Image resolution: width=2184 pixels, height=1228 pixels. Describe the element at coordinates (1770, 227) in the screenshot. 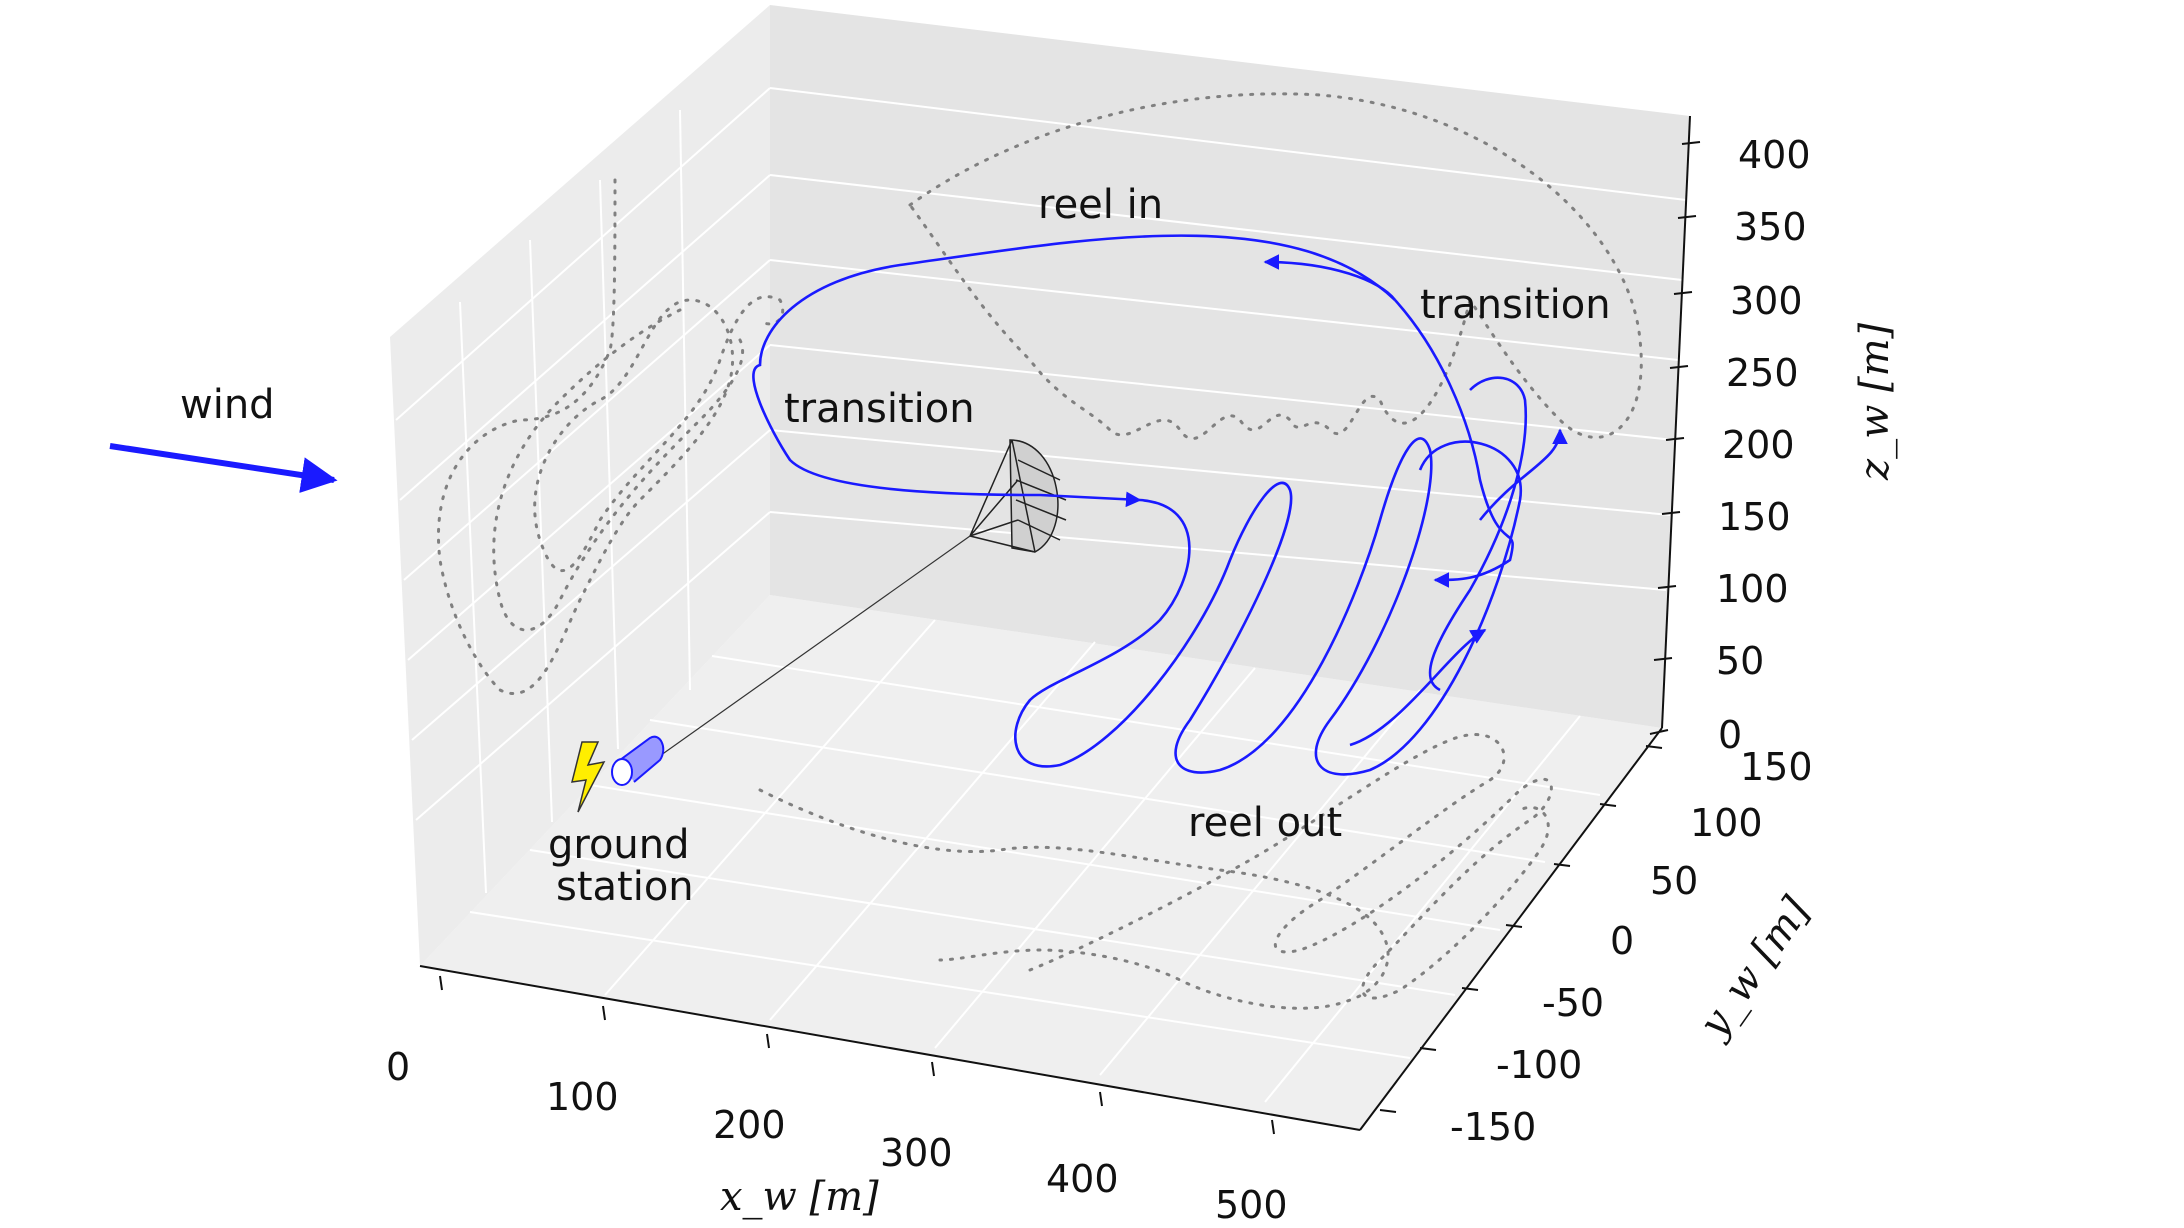

I see `z-tick-7: 350` at that location.